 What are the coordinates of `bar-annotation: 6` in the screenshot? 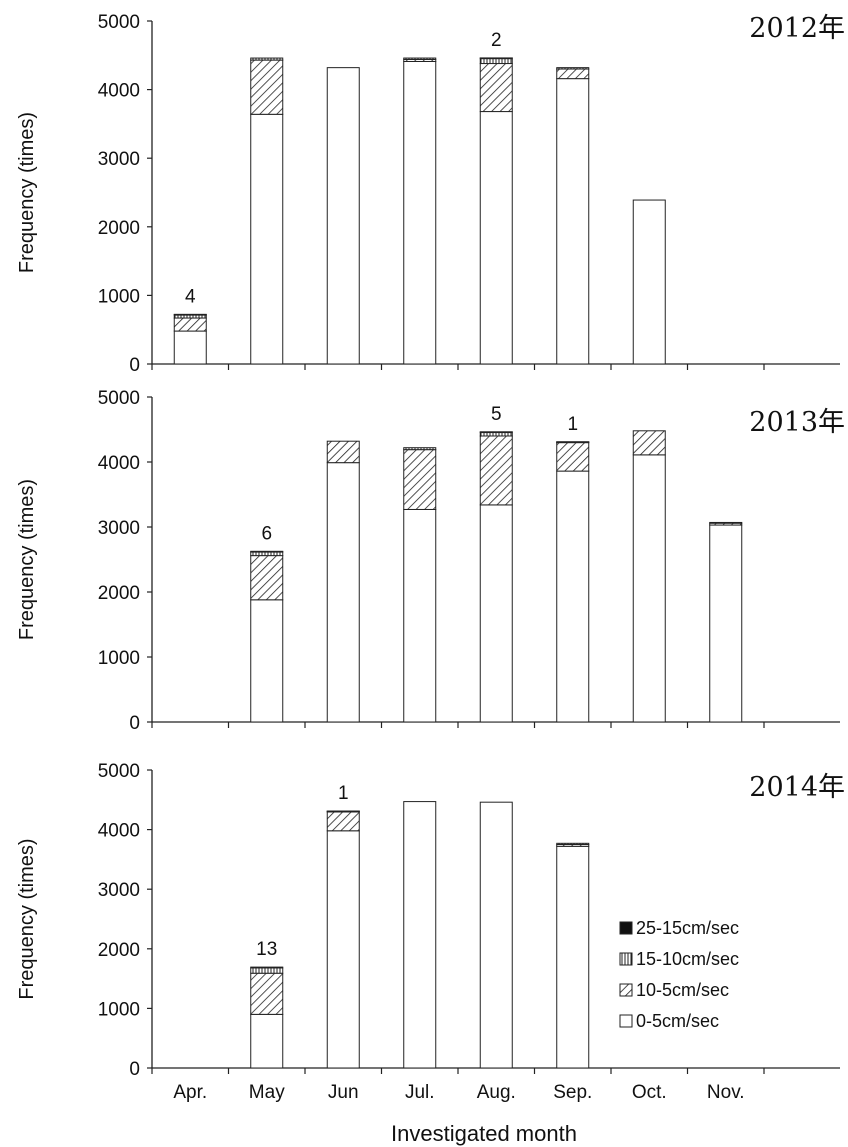 It's located at (266, 533).